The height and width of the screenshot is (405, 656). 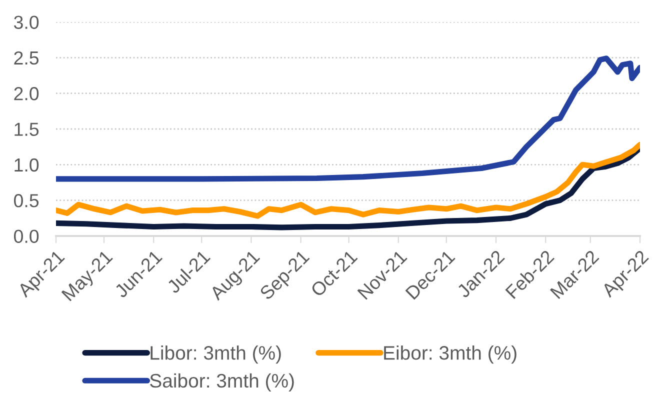 What do you see at coordinates (26, 201) in the screenshot?
I see `y-tick-label: 0.5` at bounding box center [26, 201].